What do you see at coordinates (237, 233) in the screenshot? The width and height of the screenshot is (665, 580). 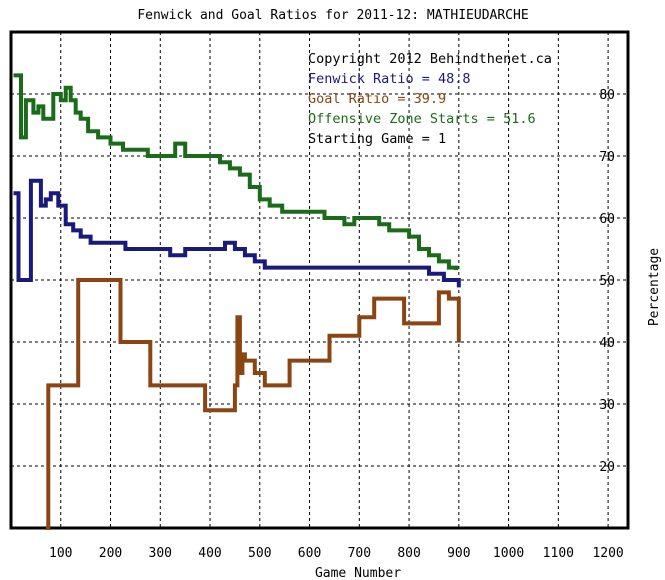 I see `fenwick-ratio-line` at bounding box center [237, 233].